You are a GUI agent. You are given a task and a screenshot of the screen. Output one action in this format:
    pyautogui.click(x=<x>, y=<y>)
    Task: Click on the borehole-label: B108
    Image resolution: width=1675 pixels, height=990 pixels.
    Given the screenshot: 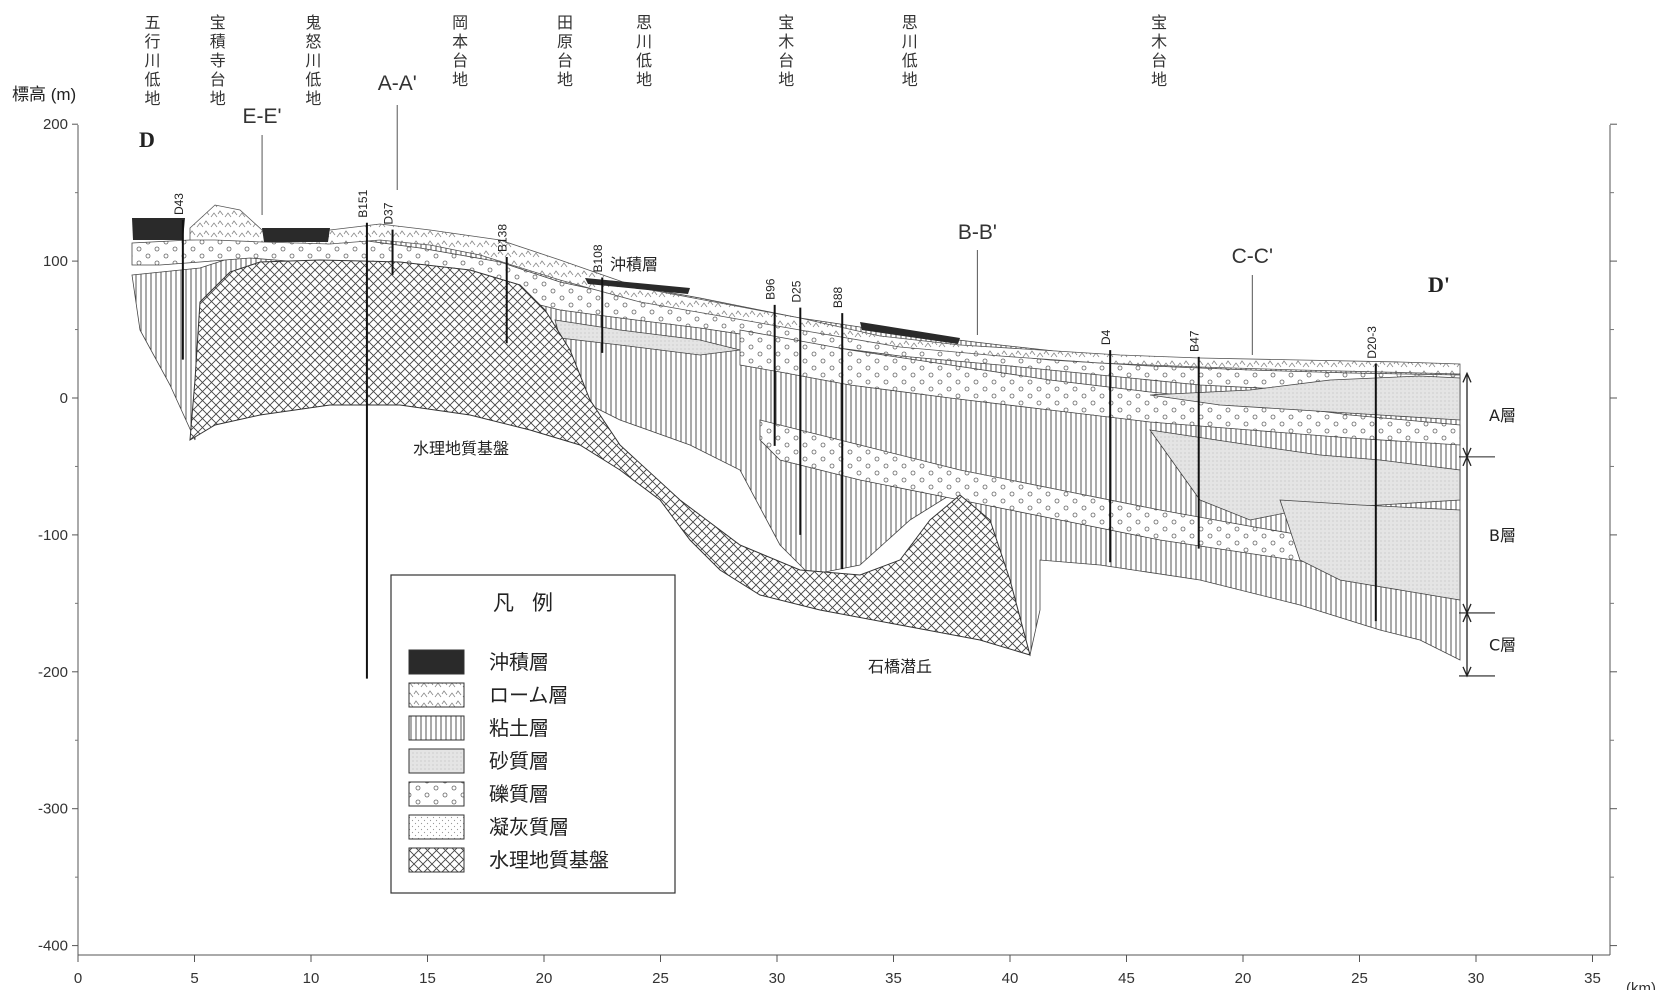 What is the action you would take?
    pyautogui.click(x=598, y=258)
    